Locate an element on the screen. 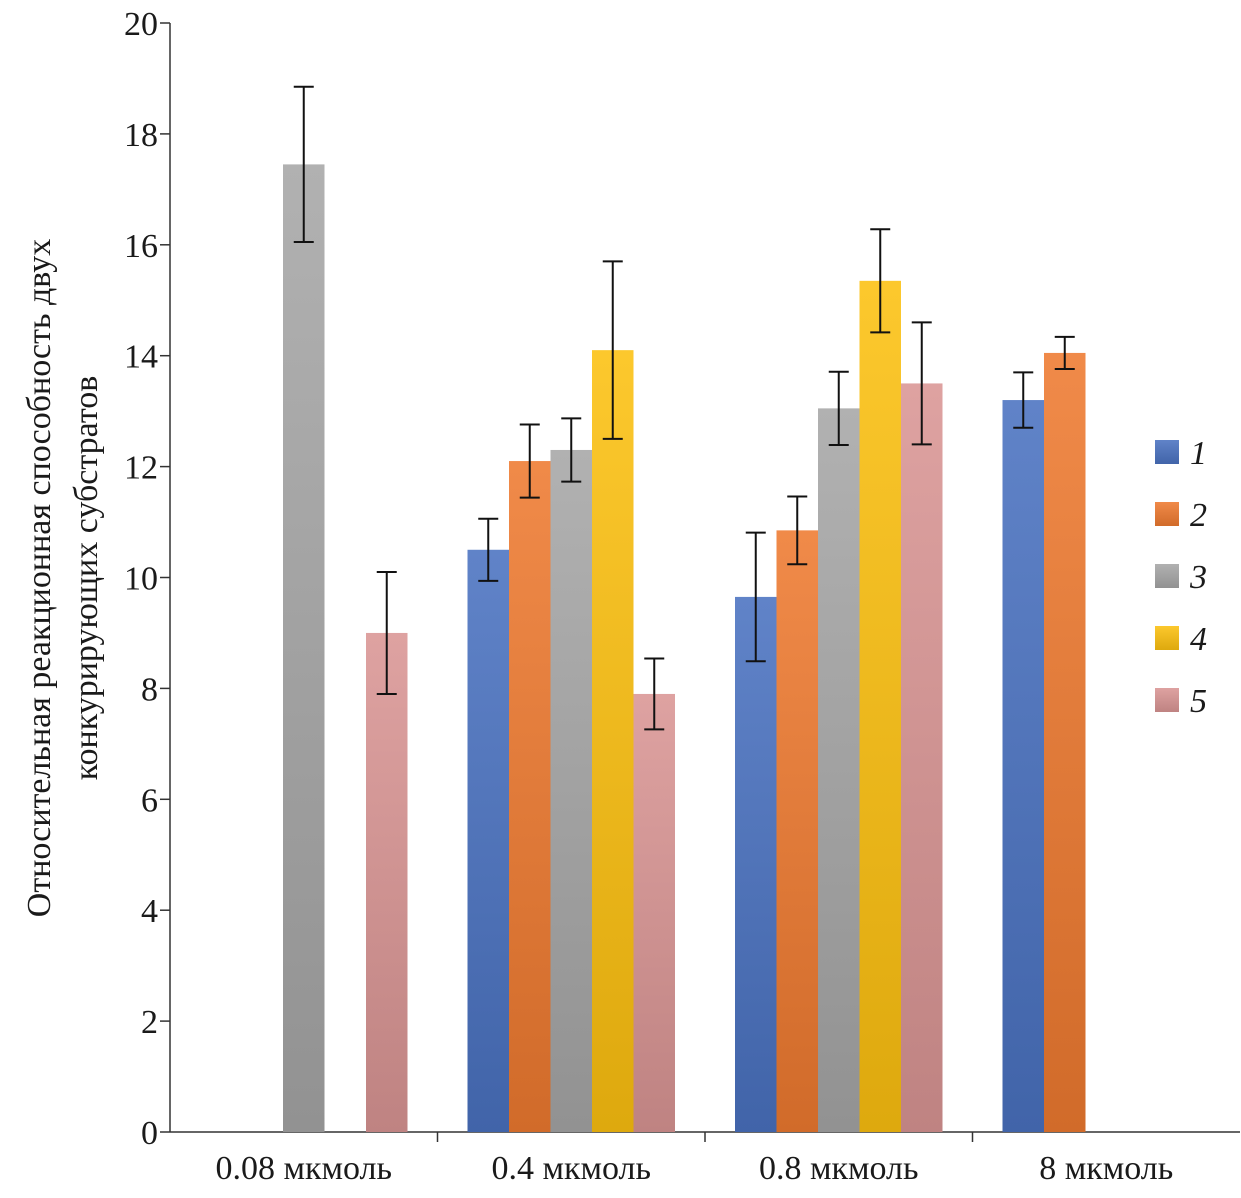  y-tick-label: 18 is located at coordinates (141, 135).